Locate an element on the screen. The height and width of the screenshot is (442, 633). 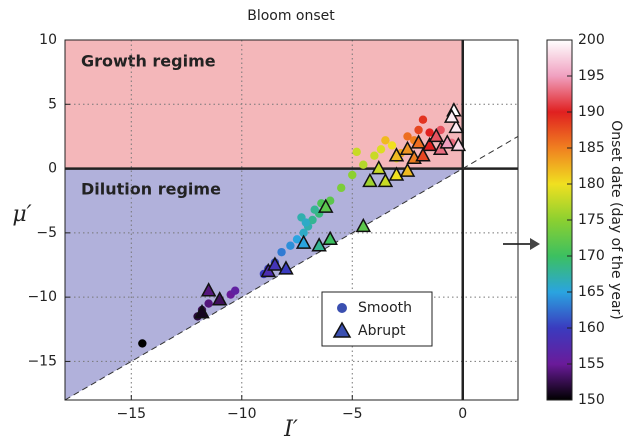
y-tick-label: 10 is located at coordinates (48, 40).